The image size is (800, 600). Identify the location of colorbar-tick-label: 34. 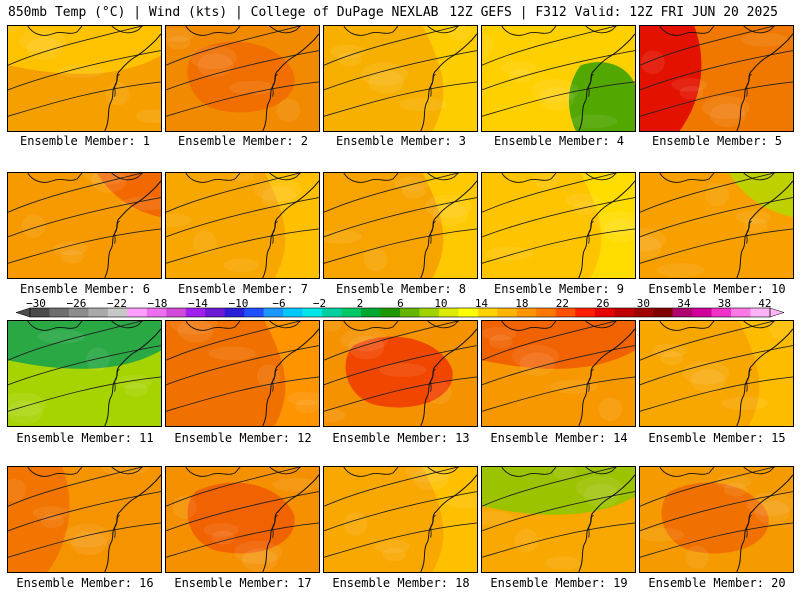
(684, 303).